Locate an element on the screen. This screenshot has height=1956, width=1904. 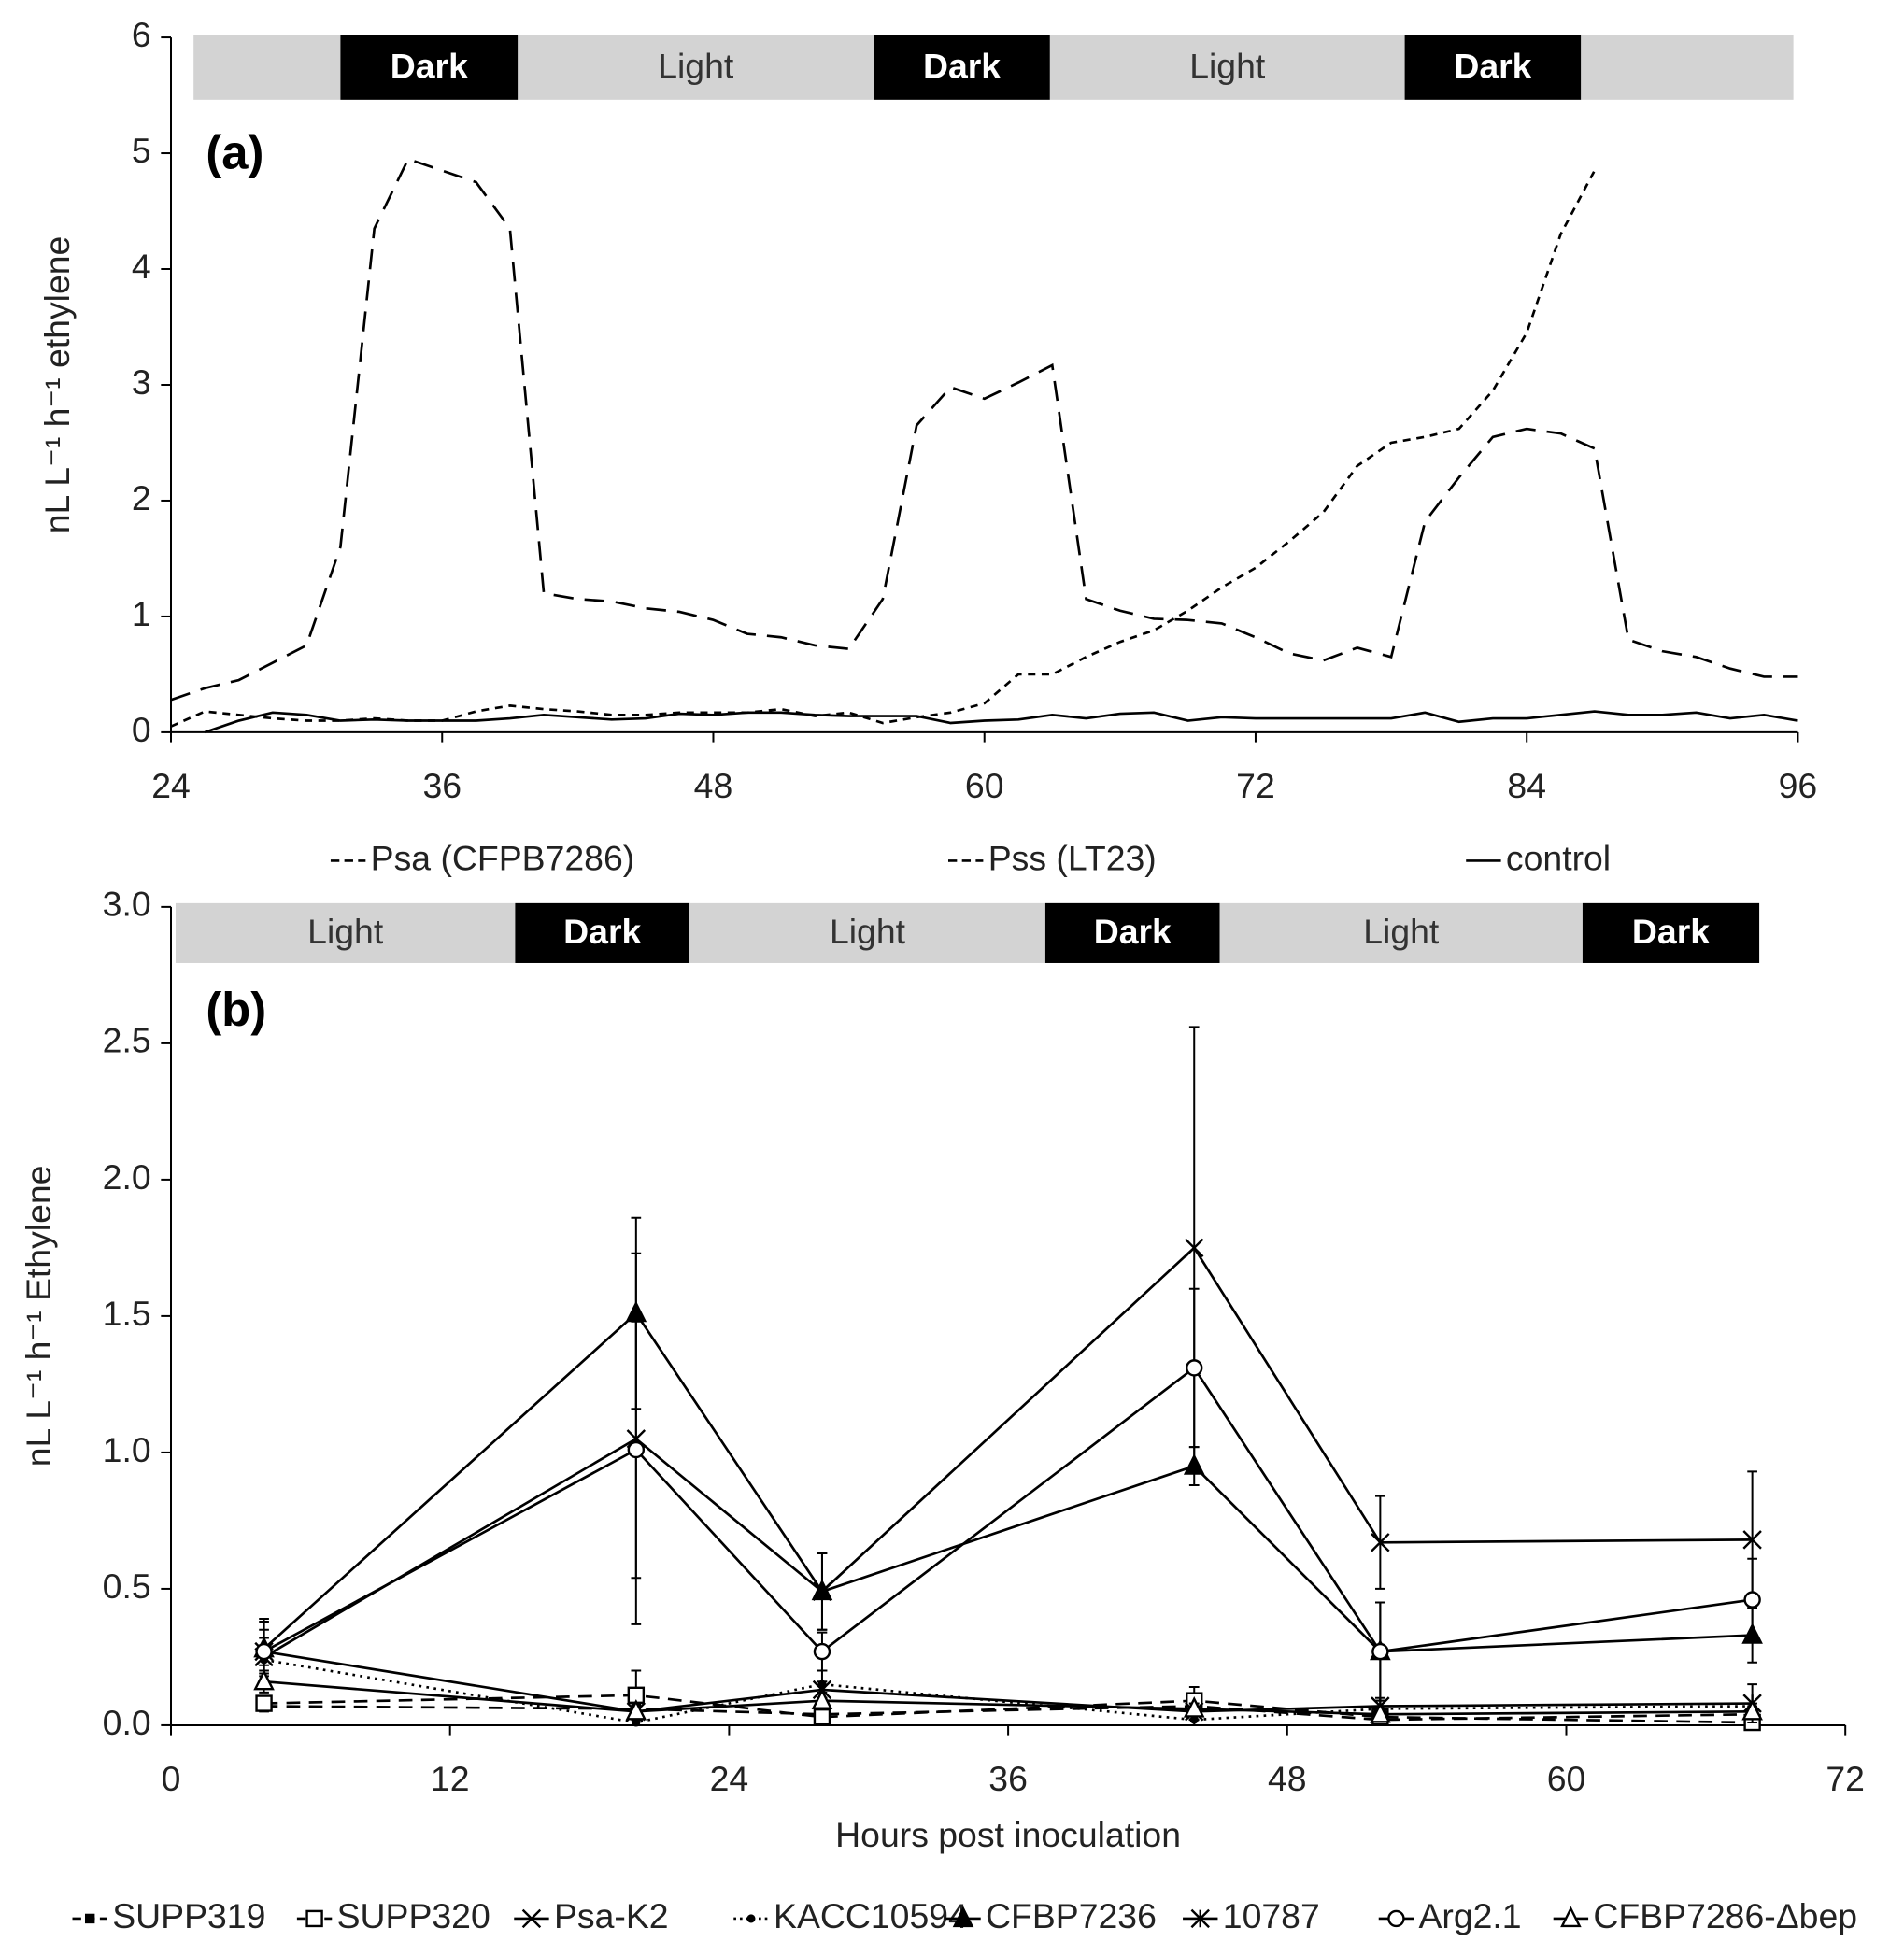
y-tick-label: 0.0 is located at coordinates (127, 1722).